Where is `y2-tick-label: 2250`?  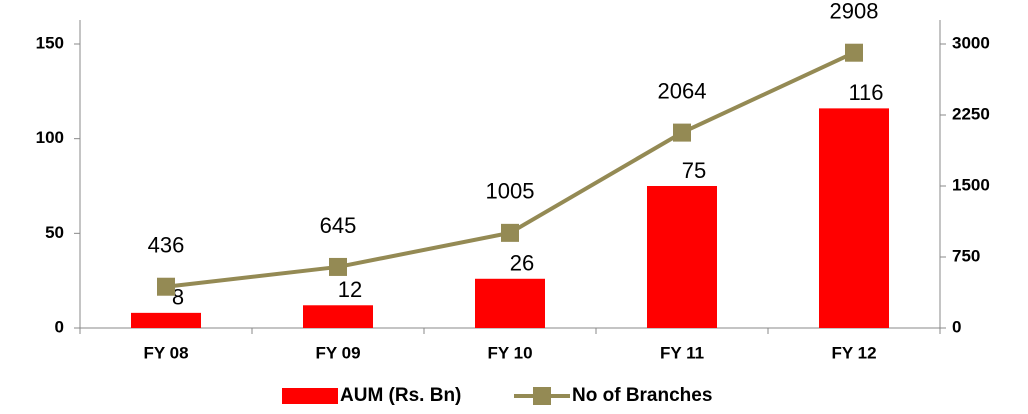
y2-tick-label: 2250 is located at coordinates (971, 113).